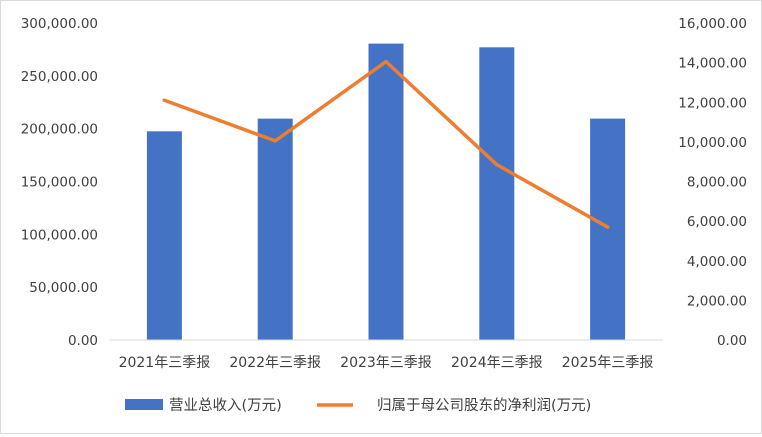  I want to click on right-axis-tick-label: 6,000.00, so click(717, 222).